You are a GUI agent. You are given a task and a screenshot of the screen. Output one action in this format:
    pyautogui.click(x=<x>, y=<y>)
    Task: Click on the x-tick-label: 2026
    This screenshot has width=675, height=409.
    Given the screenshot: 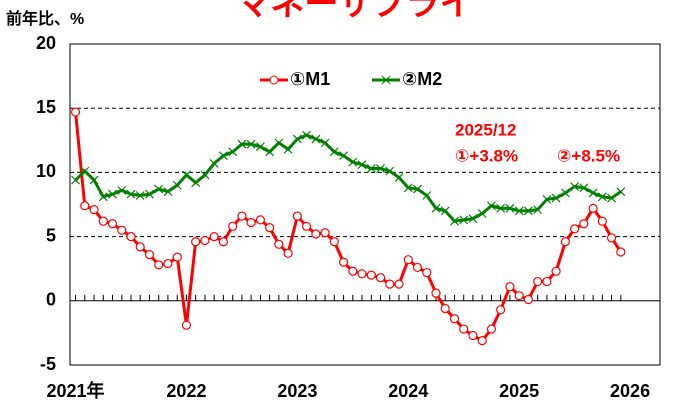 What is the action you would take?
    pyautogui.click(x=630, y=391)
    